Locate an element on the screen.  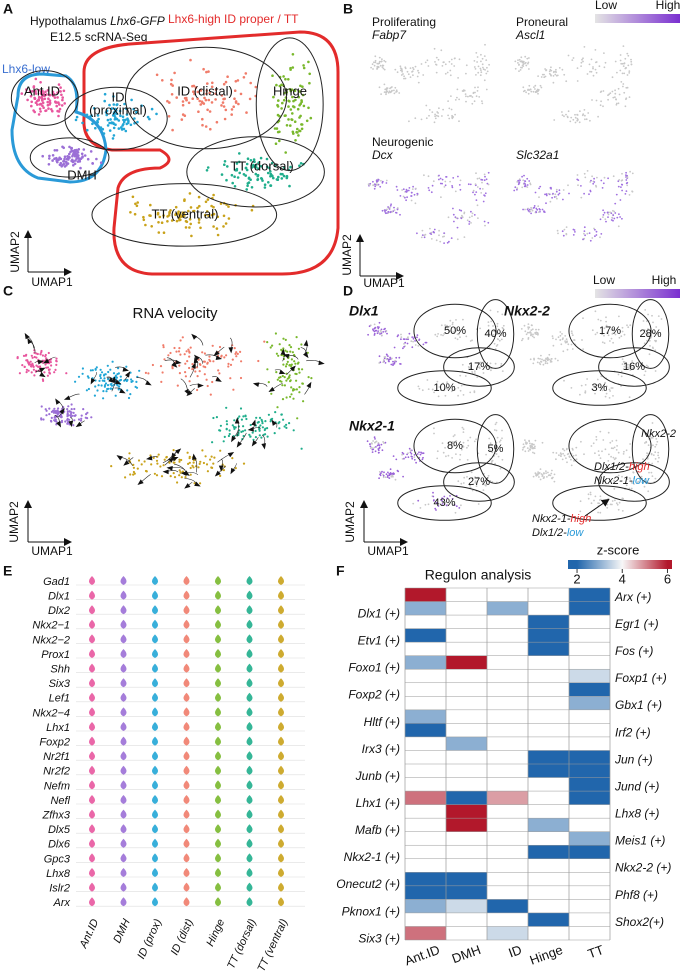
gene-label: Nefm is located at coordinates (57, 786).